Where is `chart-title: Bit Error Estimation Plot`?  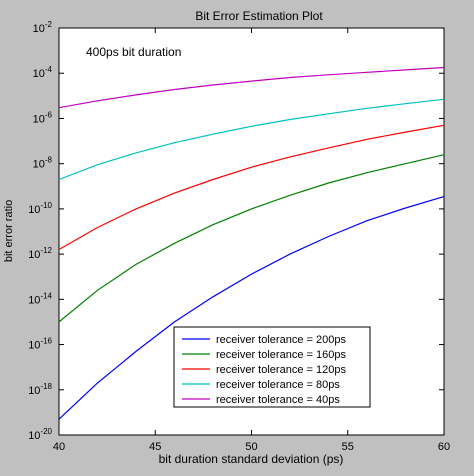 chart-title: Bit Error Estimation Plot is located at coordinates (259, 16).